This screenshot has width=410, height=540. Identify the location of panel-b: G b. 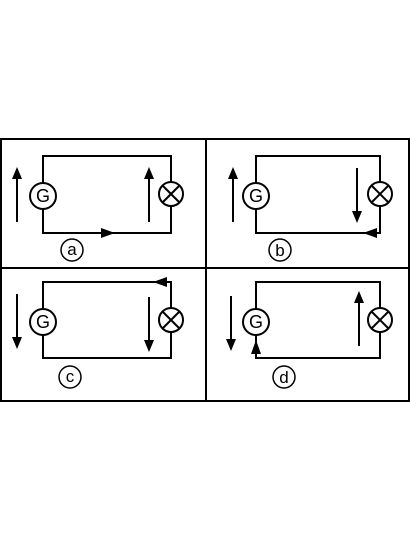
(310, 208).